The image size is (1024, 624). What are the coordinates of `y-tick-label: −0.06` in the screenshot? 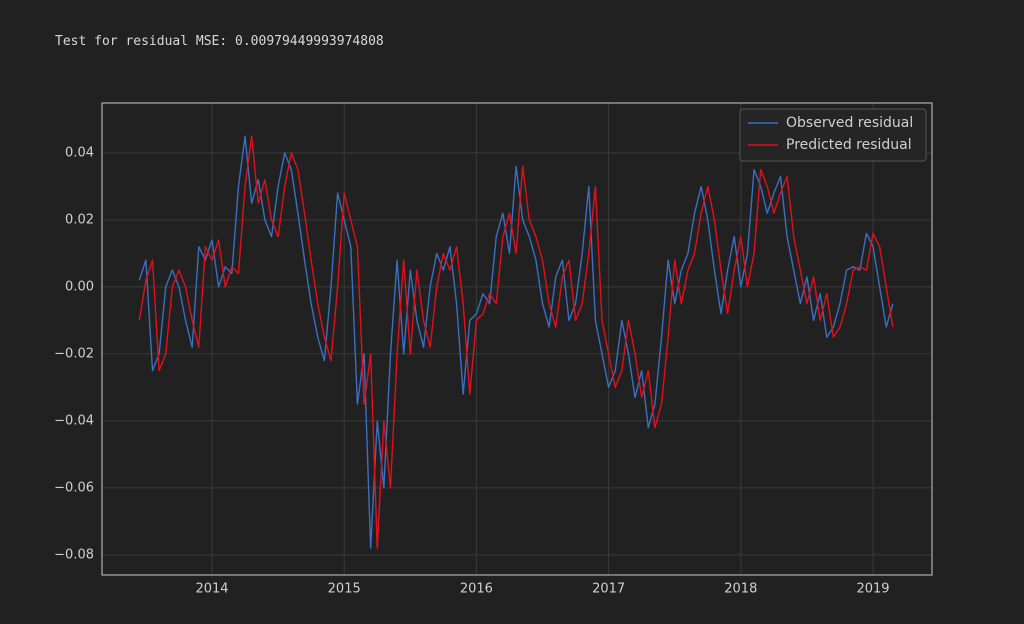 It's located at (74, 487).